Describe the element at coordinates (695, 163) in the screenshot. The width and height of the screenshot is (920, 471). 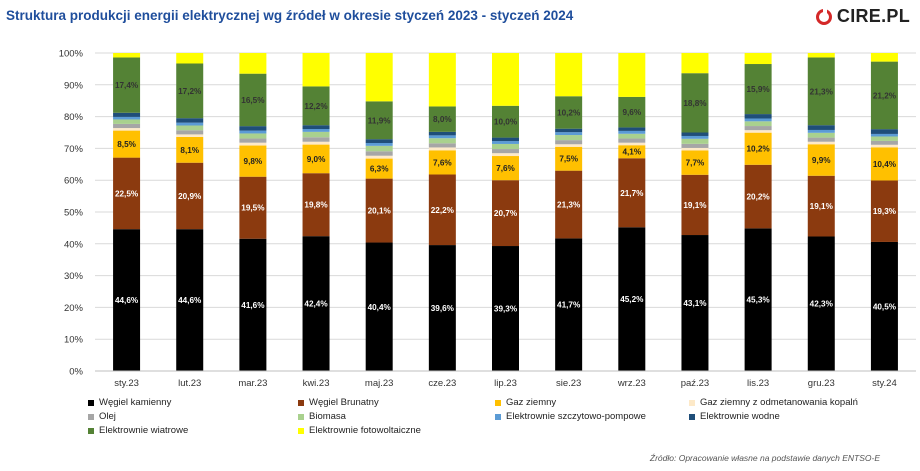
I see `data-label: 7,7%` at that location.